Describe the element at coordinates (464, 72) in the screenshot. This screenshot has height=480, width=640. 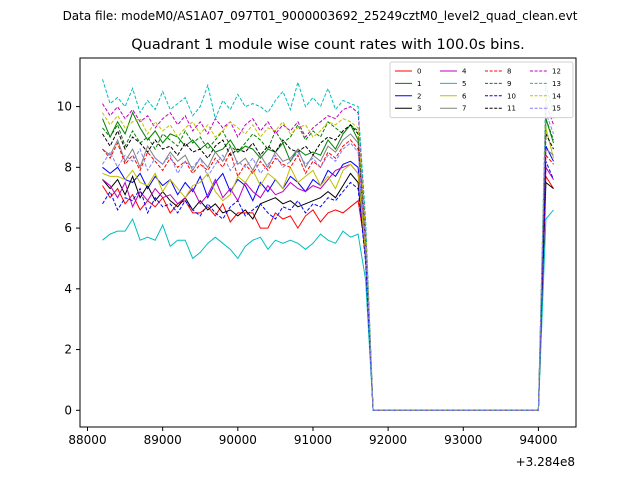
I see `legend-label-4: 4` at that location.